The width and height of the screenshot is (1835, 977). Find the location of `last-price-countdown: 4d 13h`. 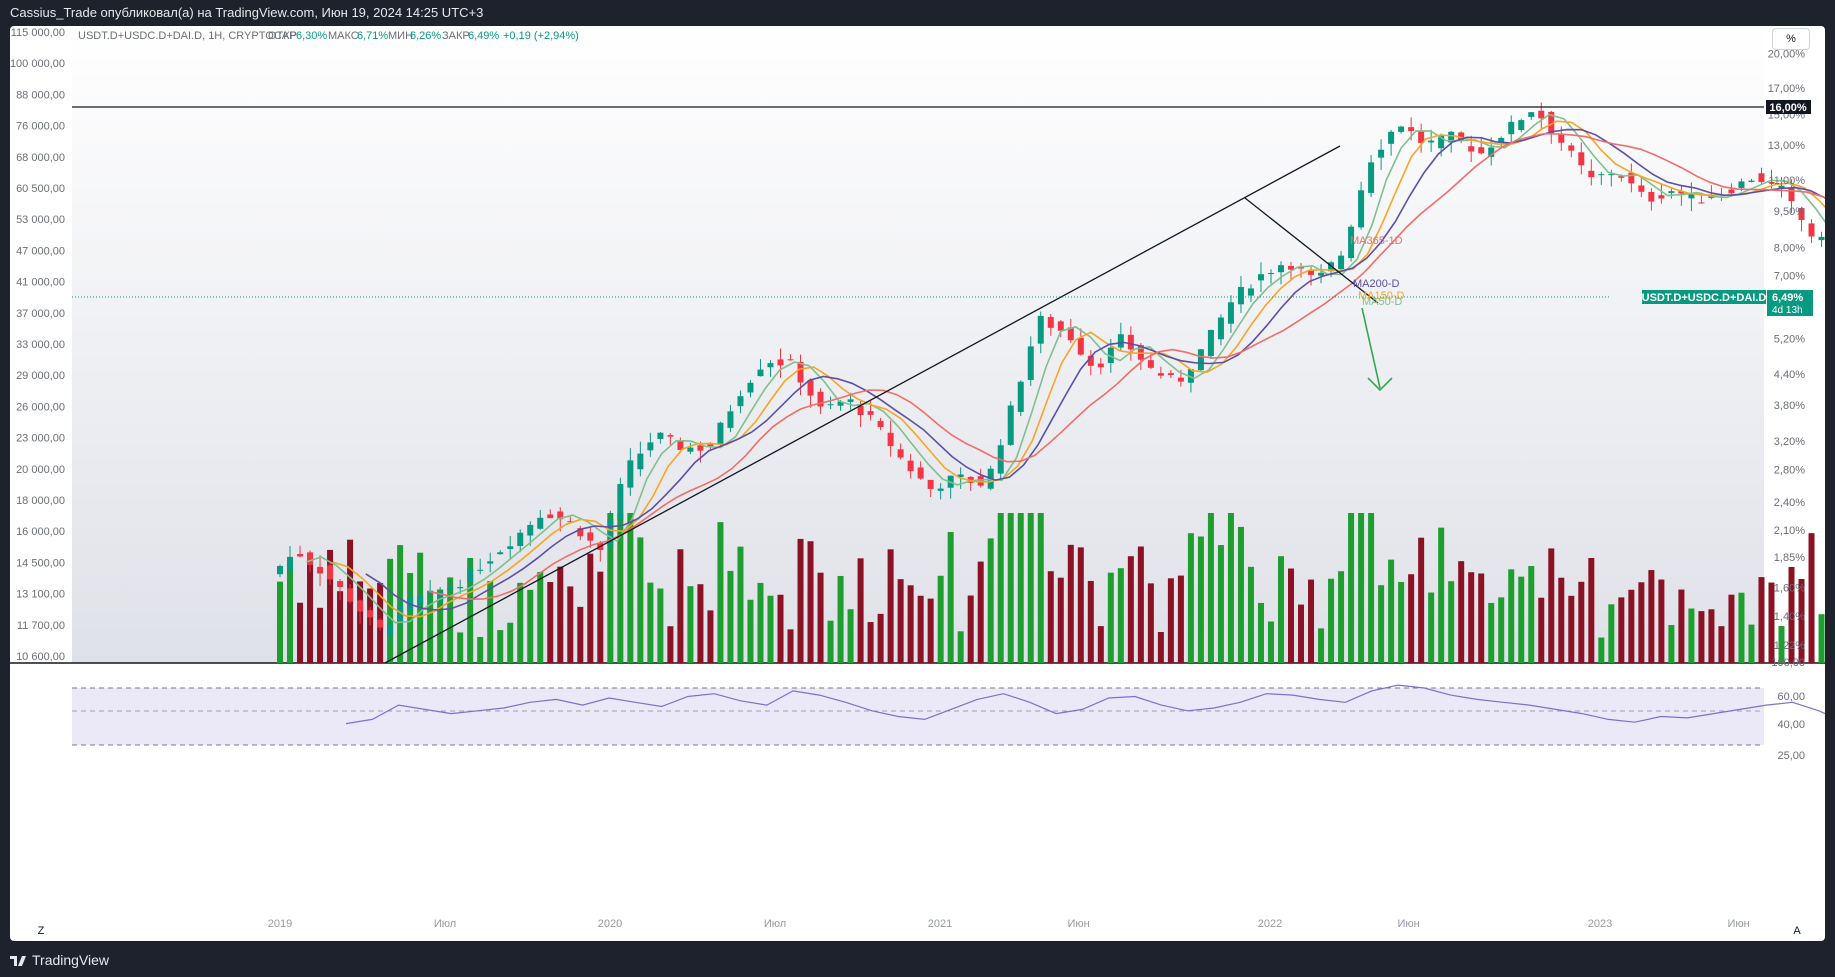

last-price-countdown: 4d 13h is located at coordinates (1787, 310).